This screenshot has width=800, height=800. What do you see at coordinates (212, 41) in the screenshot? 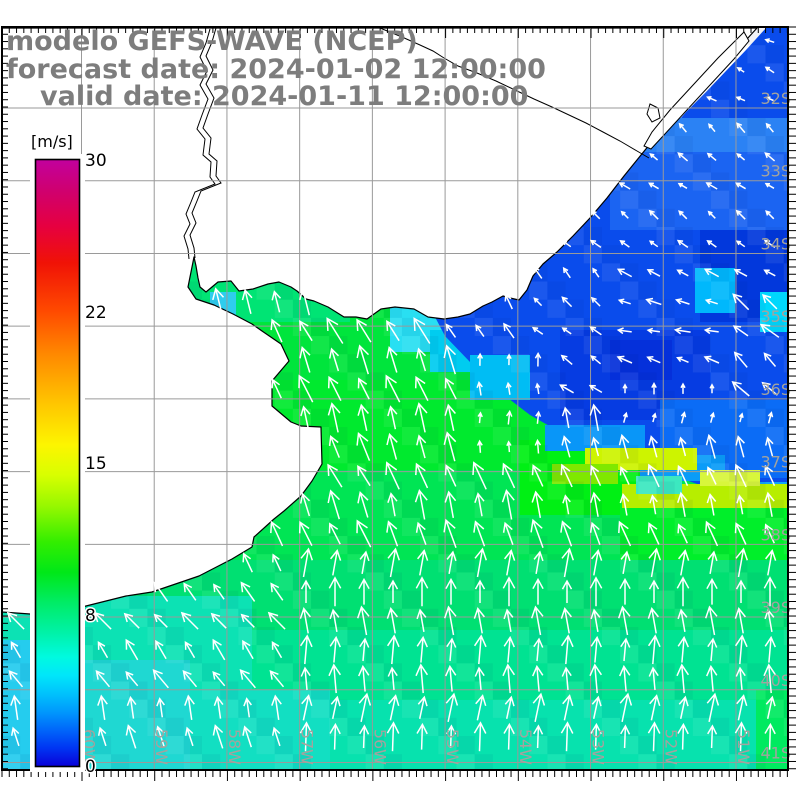
I see `model-title: modelo GEFS-WAVE (NCEP)` at bounding box center [212, 41].